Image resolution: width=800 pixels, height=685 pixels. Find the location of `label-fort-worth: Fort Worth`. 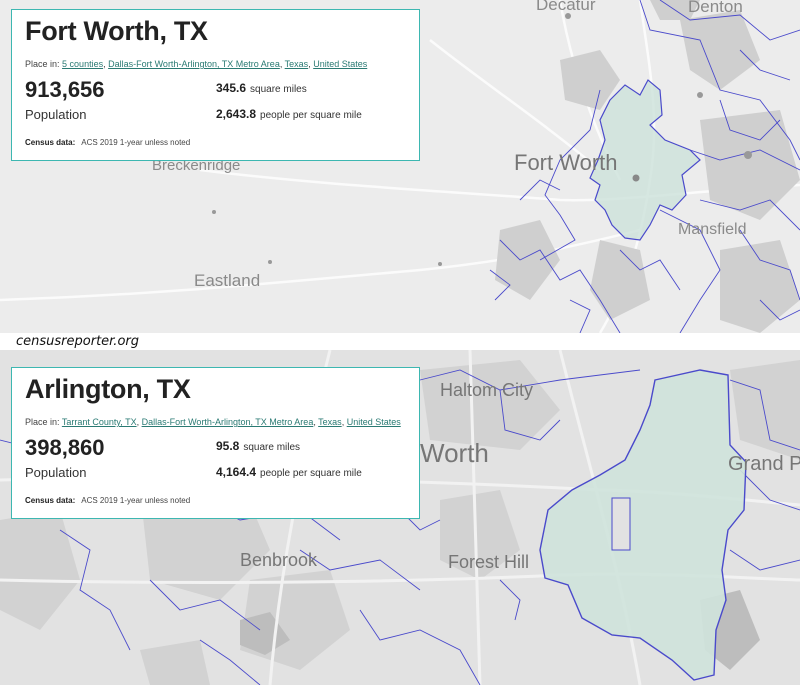

label-fort-worth: Fort Worth is located at coordinates (566, 162).